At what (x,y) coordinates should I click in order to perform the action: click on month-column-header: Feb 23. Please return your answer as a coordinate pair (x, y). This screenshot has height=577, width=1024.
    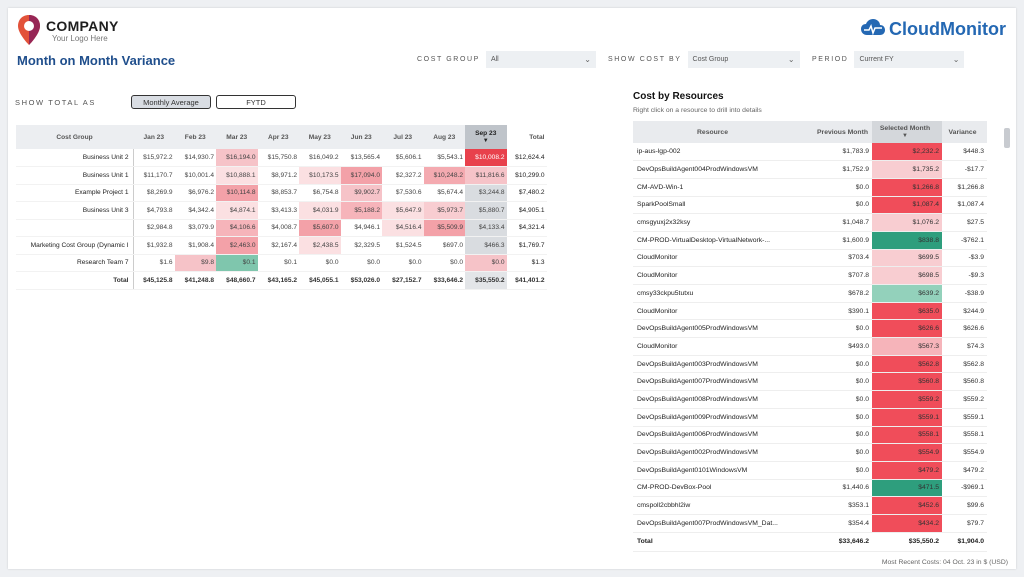
    Looking at the image, I should click on (195, 137).